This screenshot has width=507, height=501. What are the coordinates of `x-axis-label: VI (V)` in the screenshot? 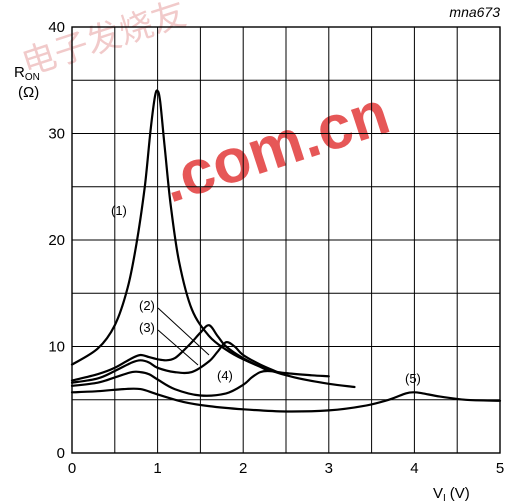 It's located at (451, 493).